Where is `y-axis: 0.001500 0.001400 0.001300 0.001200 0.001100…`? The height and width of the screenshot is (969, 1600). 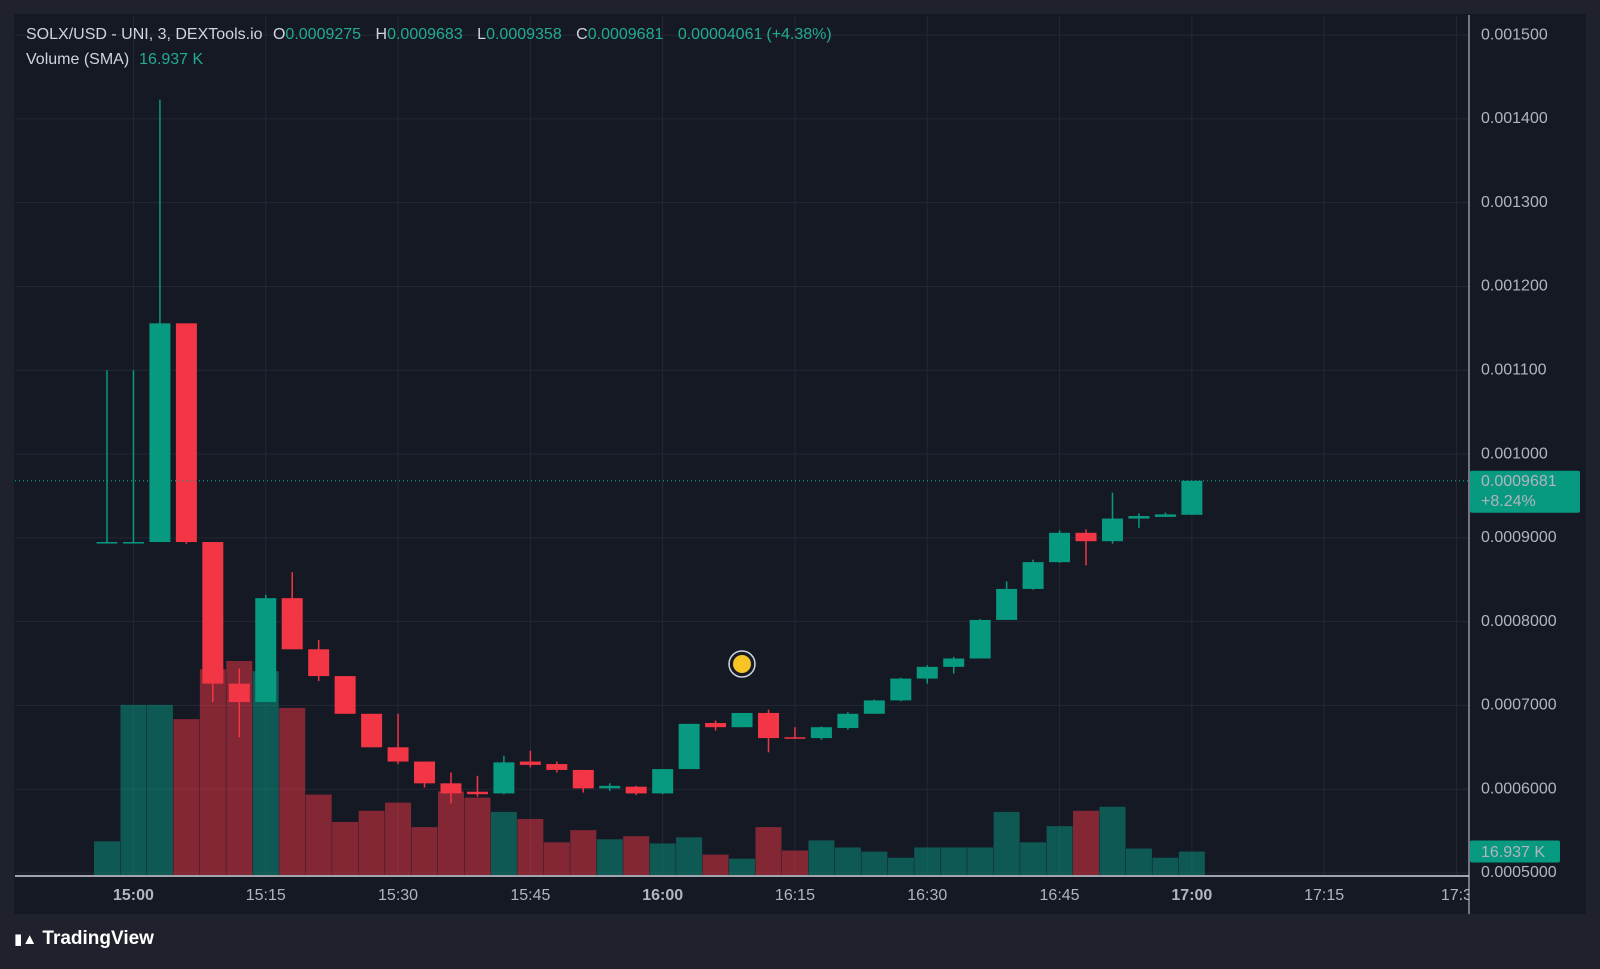
y-axis: 0.001500 0.001400 0.001300 0.001200 0.001100… is located at coordinates (1519, 453).